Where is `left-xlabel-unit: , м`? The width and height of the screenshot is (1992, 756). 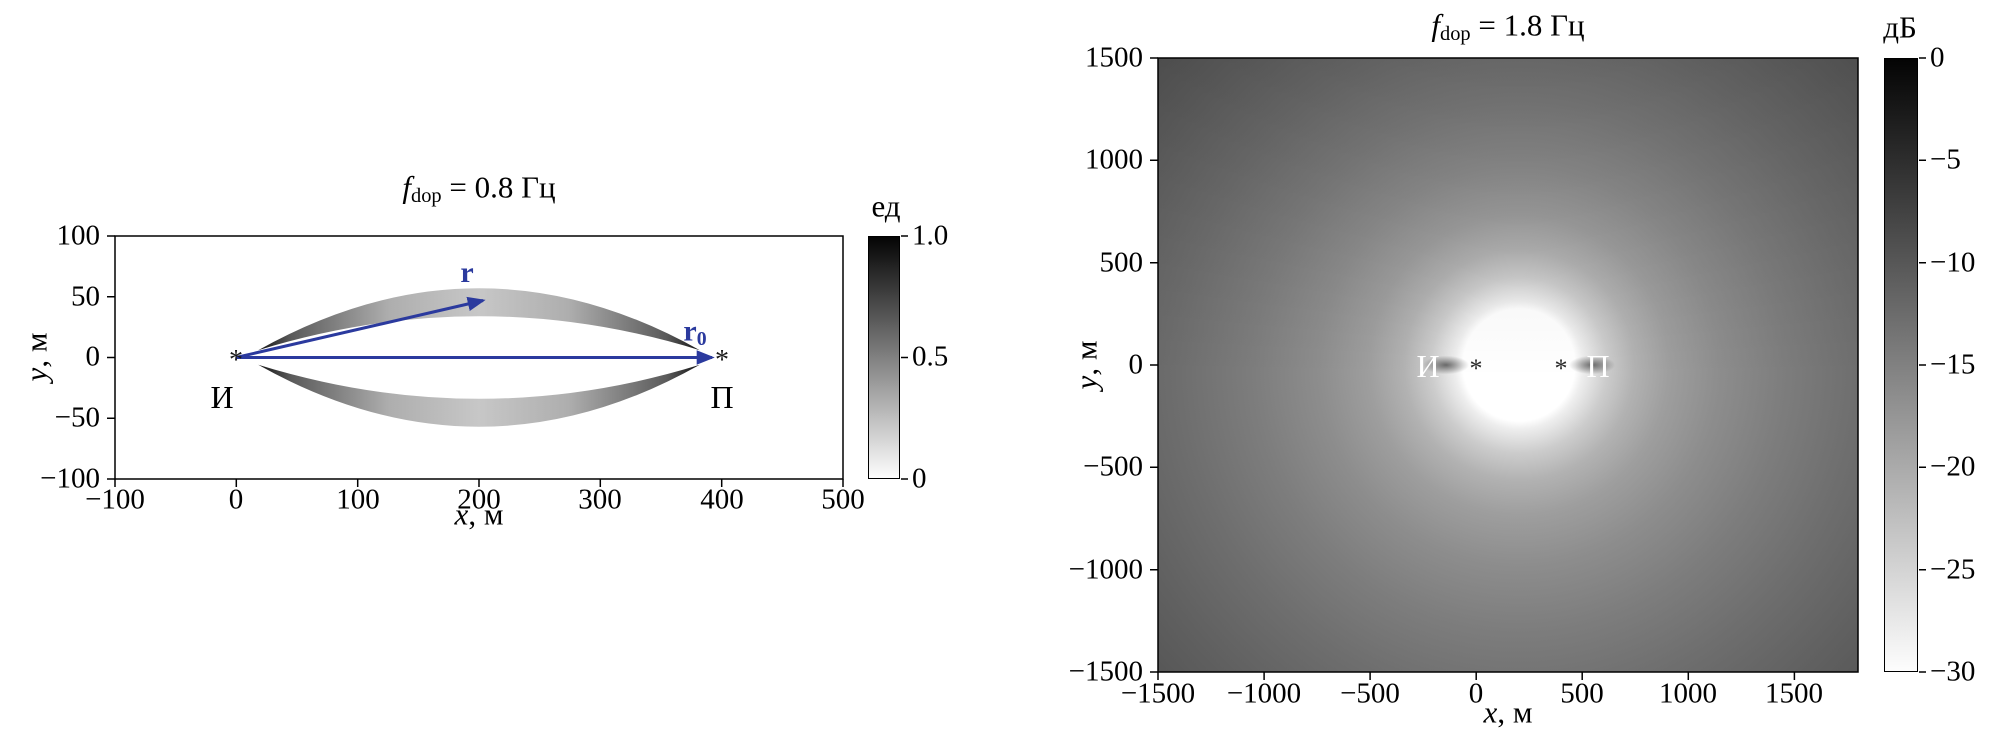 left-xlabel-unit: , м is located at coordinates (486, 514).